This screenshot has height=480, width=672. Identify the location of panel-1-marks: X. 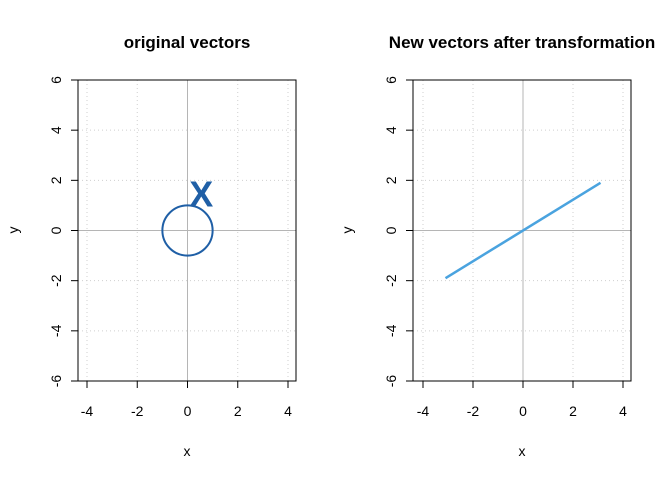
(187, 215).